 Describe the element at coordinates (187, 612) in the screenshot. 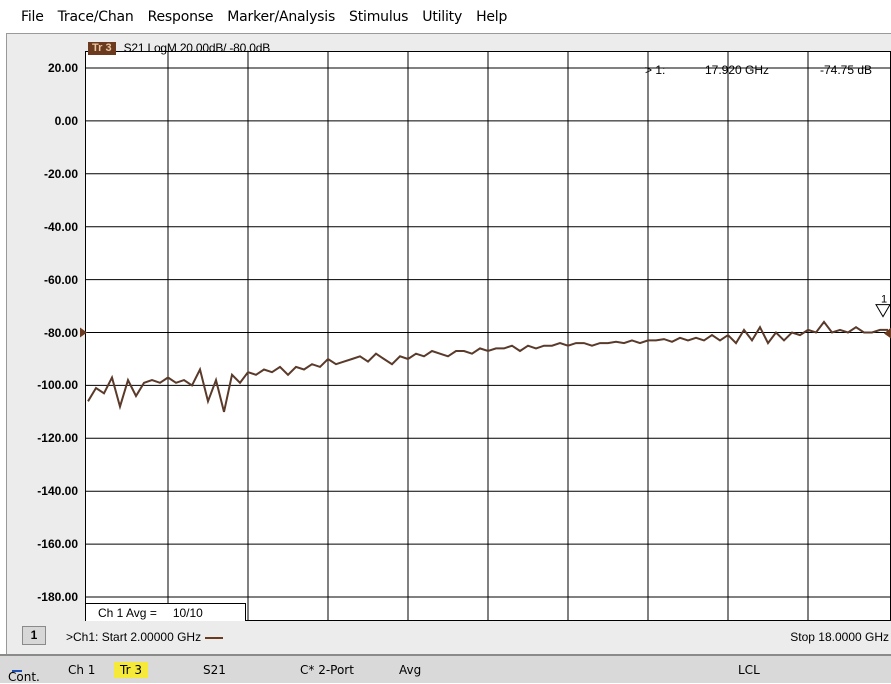

I see `avg-value: 10/10` at that location.